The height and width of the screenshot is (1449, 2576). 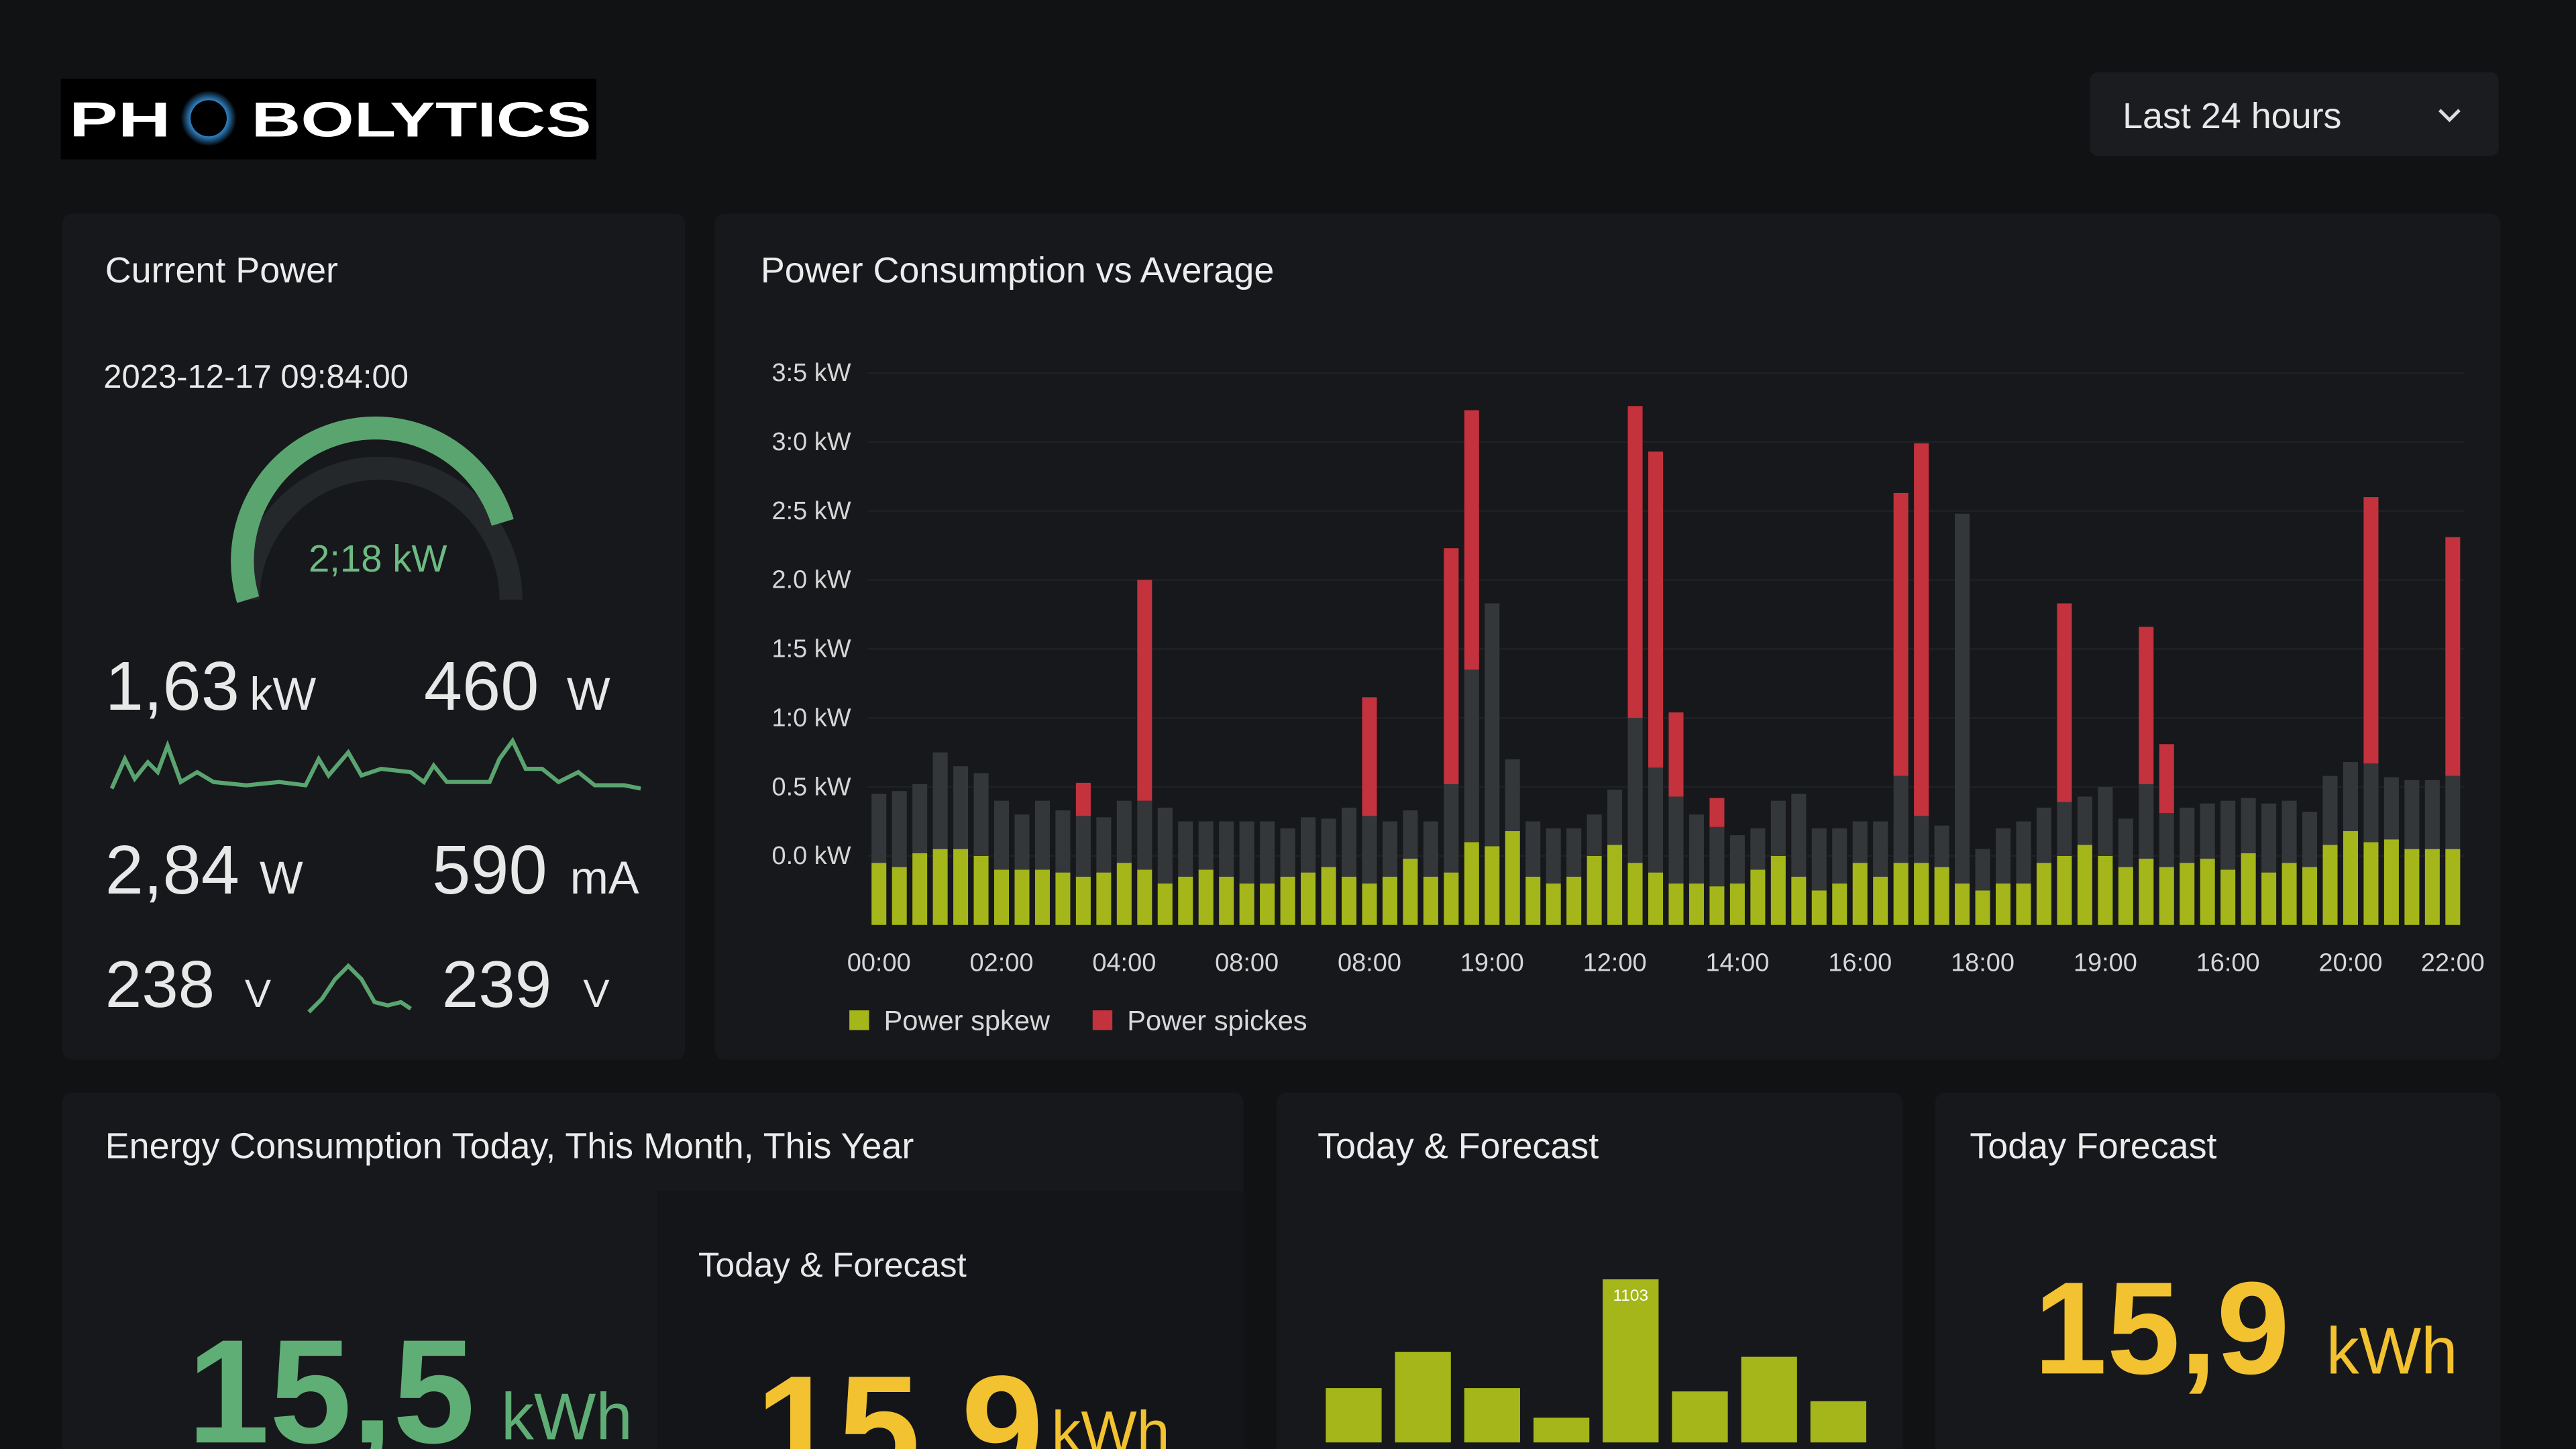 I want to click on forecast-chart: 1103, so click(x=1596, y=1361).